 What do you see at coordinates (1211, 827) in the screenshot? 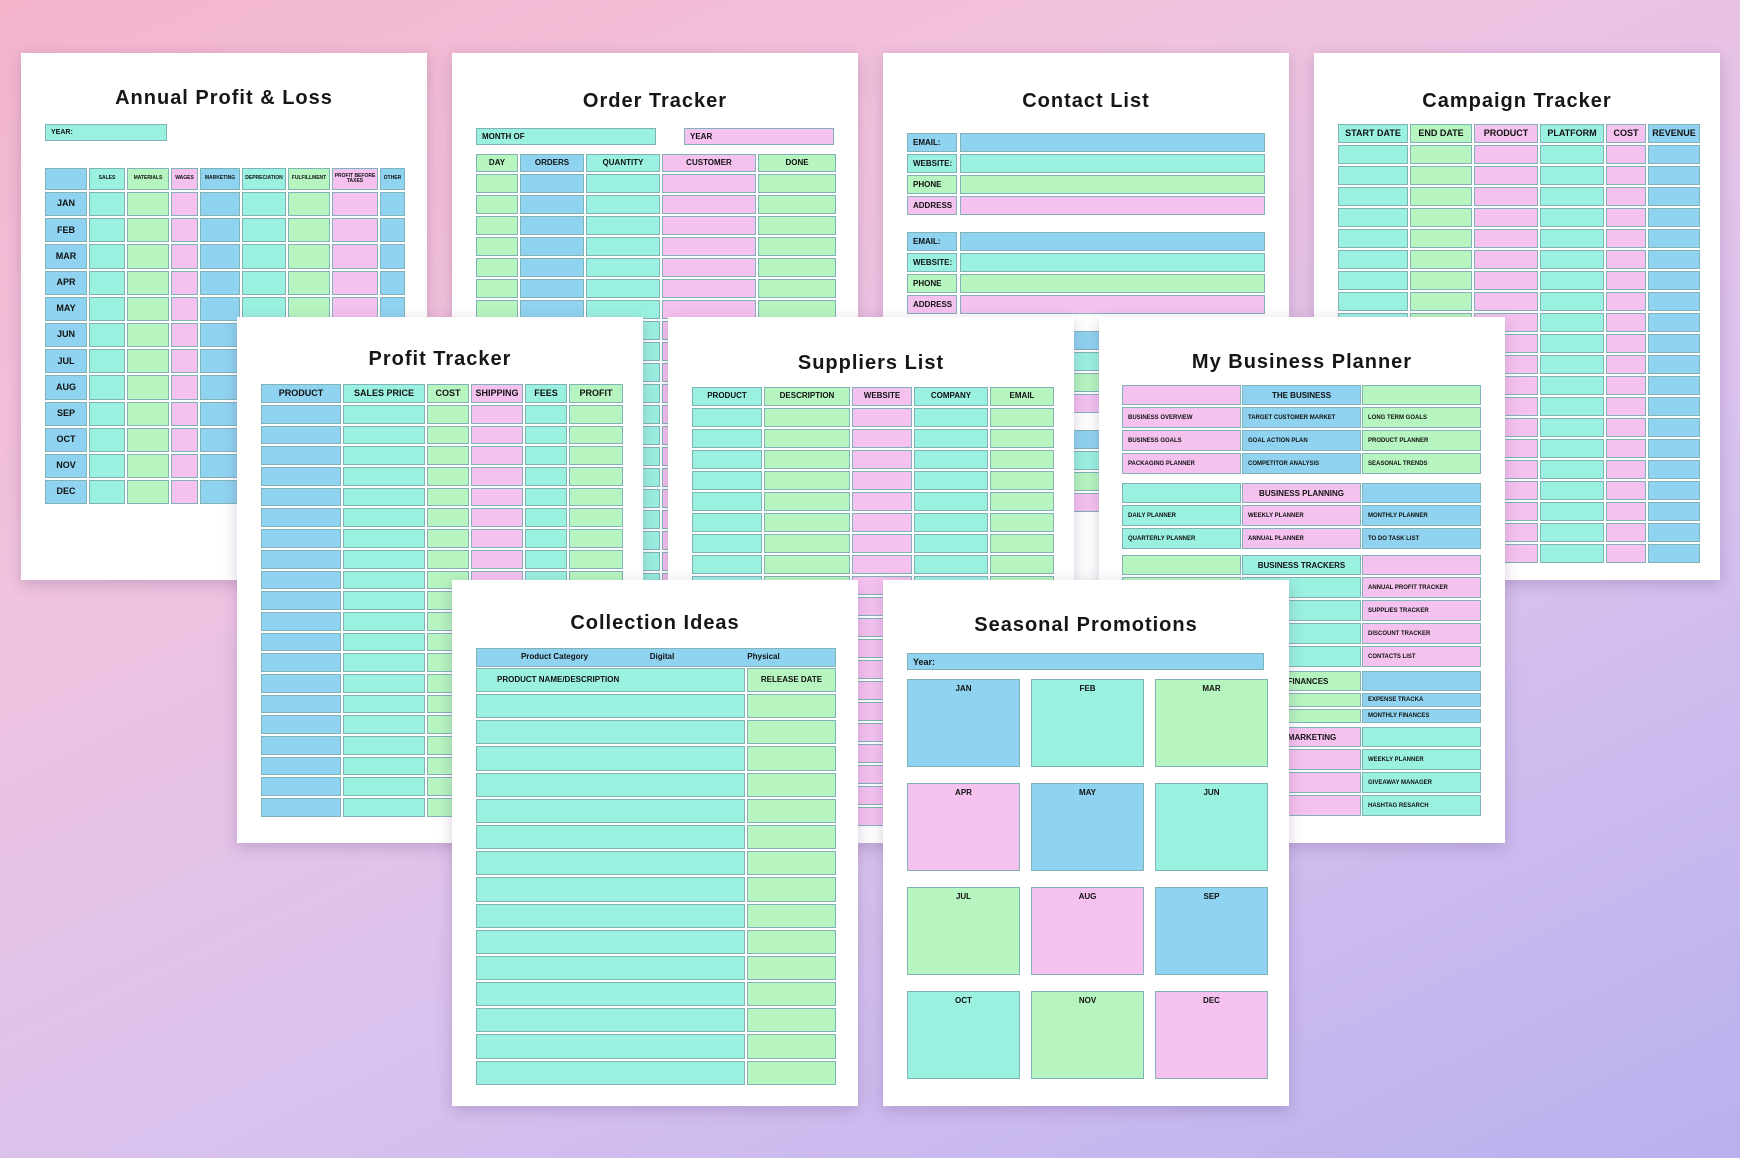
I see `month-tile: JUN` at bounding box center [1211, 827].